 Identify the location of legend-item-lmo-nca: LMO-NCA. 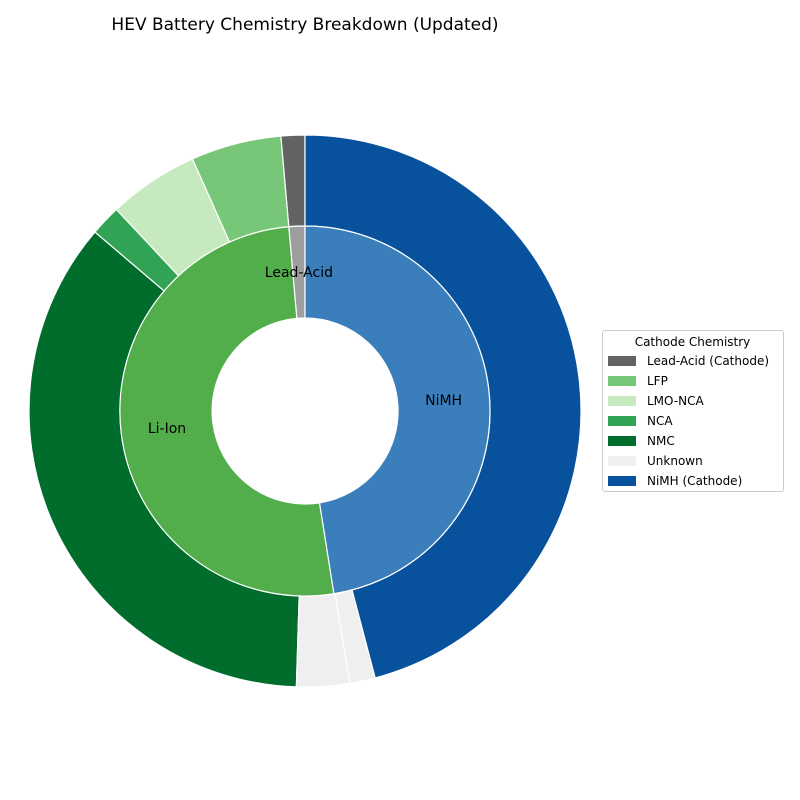
(692, 401).